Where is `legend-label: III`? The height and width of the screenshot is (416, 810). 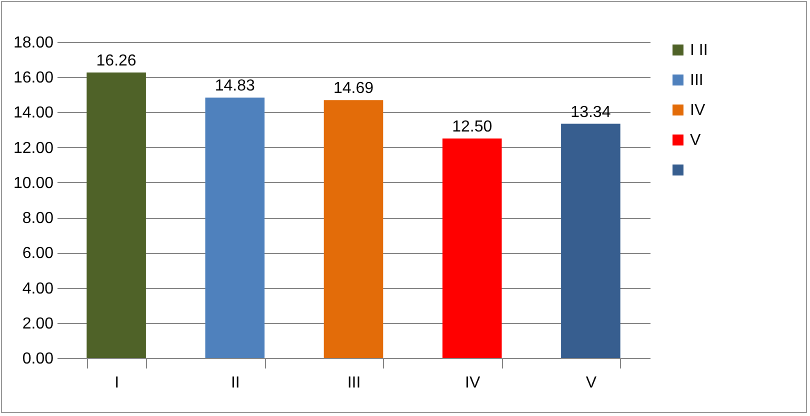 legend-label: III is located at coordinates (697, 80).